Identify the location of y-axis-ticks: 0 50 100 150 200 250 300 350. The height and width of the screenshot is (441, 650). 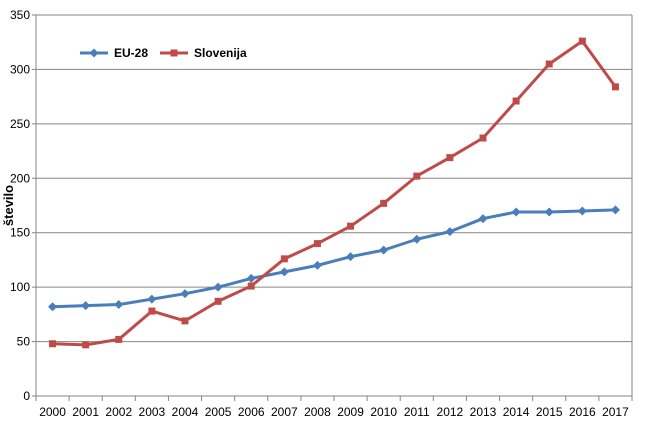
(23, 205).